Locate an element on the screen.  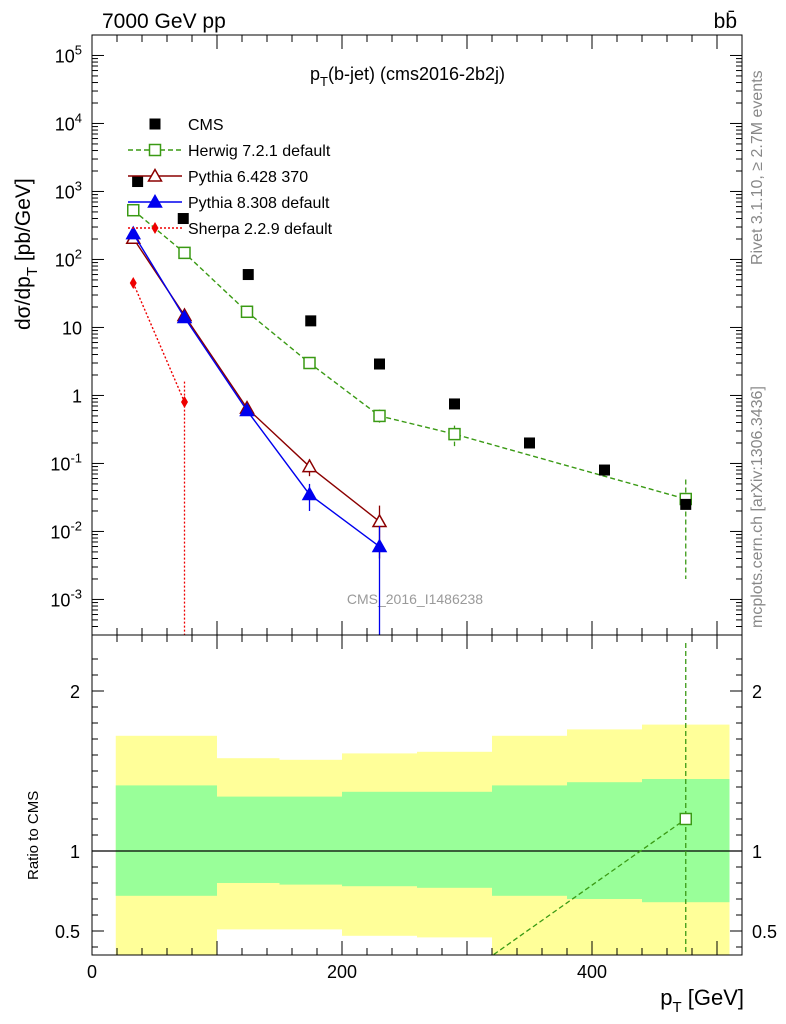
x-tick-label: 400 is located at coordinates (592, 972).